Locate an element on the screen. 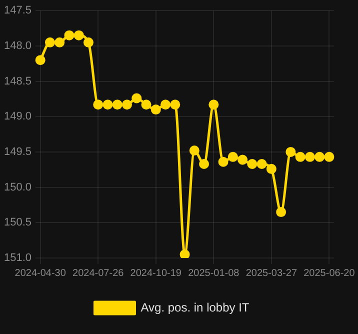  y-tick-label: 148.0 is located at coordinates (18, 46).